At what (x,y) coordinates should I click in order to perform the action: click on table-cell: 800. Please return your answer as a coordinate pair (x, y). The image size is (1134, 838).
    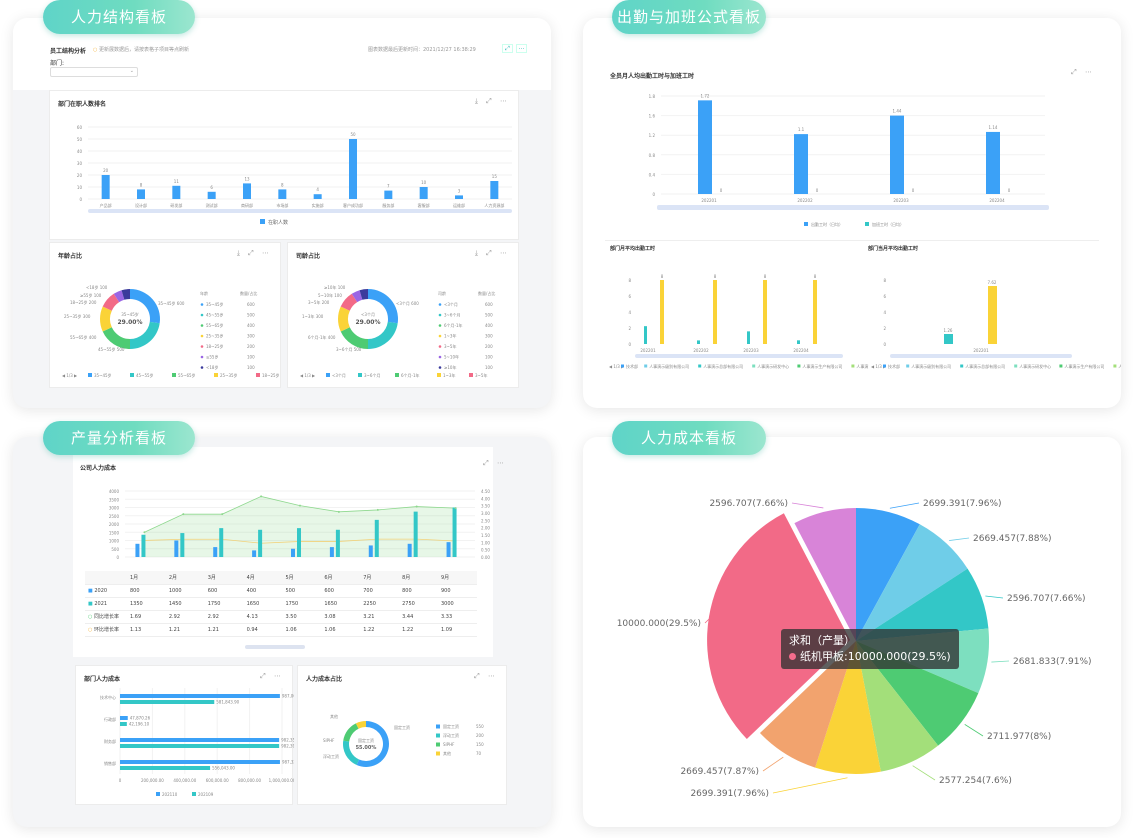
    Looking at the image, I should click on (146, 591).